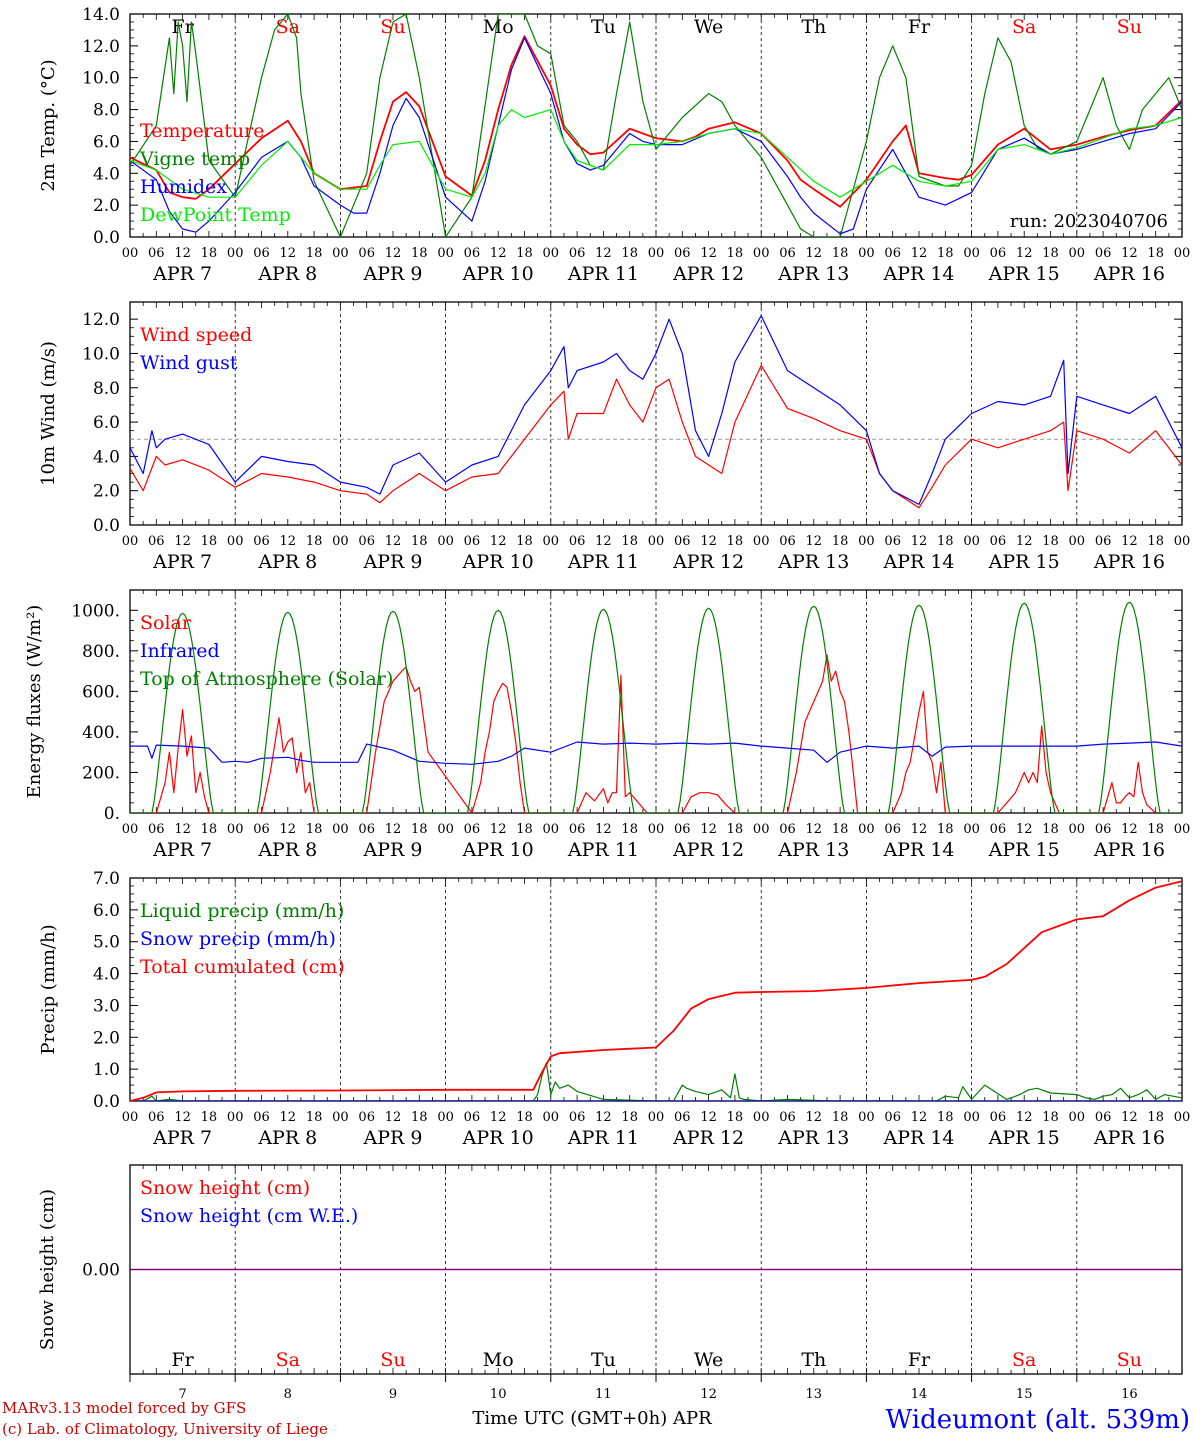  Describe the element at coordinates (1129, 274) in the screenshot. I see `temperature-day-label: APR 16` at that location.